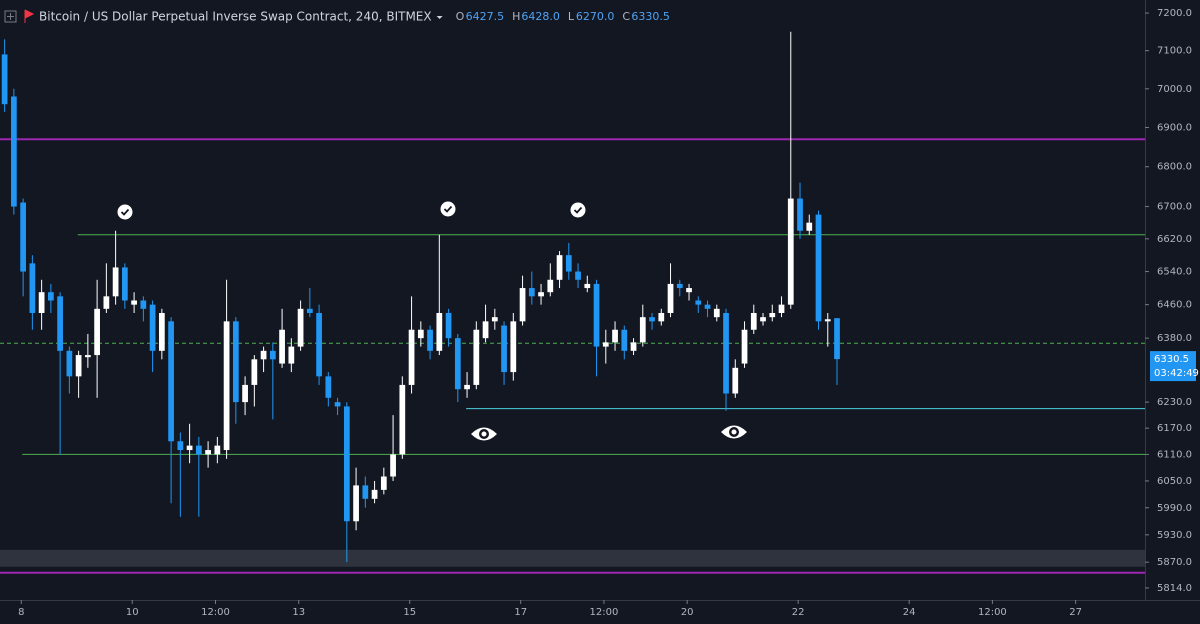 Image resolution: width=1200 pixels, height=624 pixels. What do you see at coordinates (125, 212) in the screenshot?
I see `check-icon` at bounding box center [125, 212].